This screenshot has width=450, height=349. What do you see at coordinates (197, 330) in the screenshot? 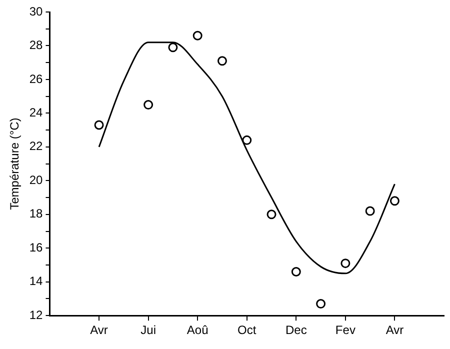
I see `x-tick-label: Aoû` at bounding box center [197, 330].